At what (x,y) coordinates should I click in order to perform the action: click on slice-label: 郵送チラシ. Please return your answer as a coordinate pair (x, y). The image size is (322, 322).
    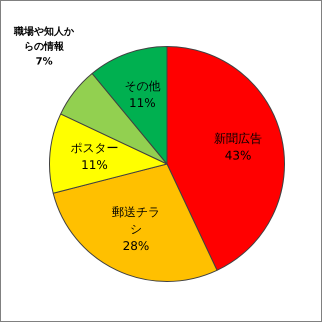
    Looking at the image, I should click on (136, 220).